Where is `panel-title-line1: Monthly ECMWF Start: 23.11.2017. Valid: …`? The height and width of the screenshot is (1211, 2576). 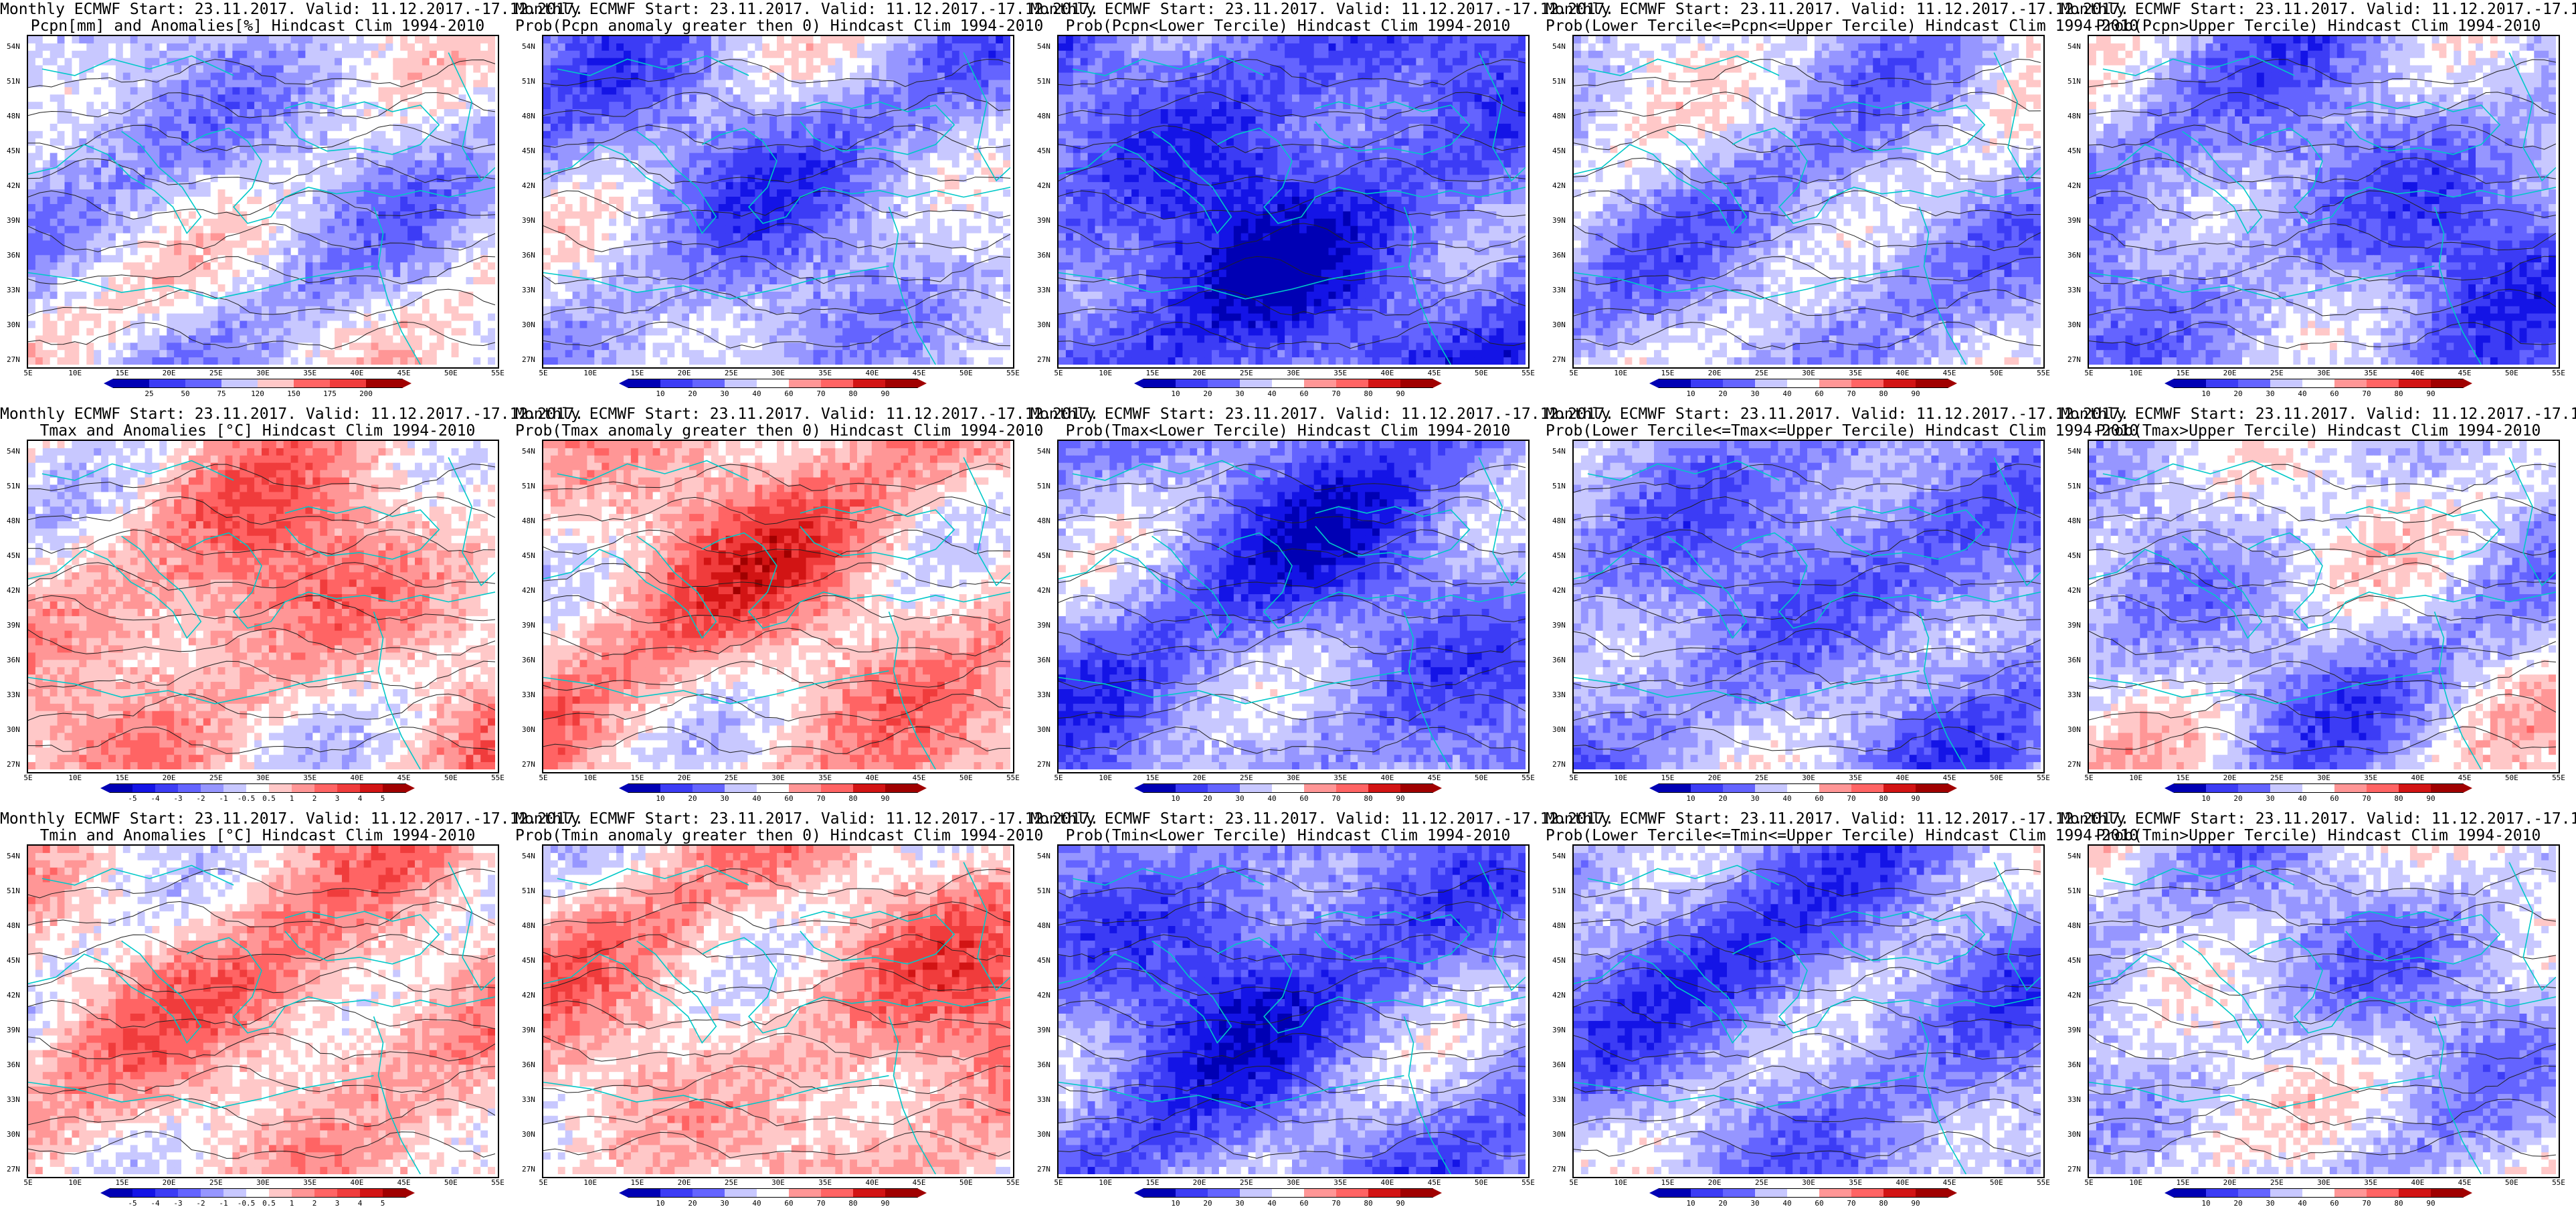
panel-title-line1: Monthly ECMWF Start: 23.11.2017. Valid: … is located at coordinates (1322, 9).